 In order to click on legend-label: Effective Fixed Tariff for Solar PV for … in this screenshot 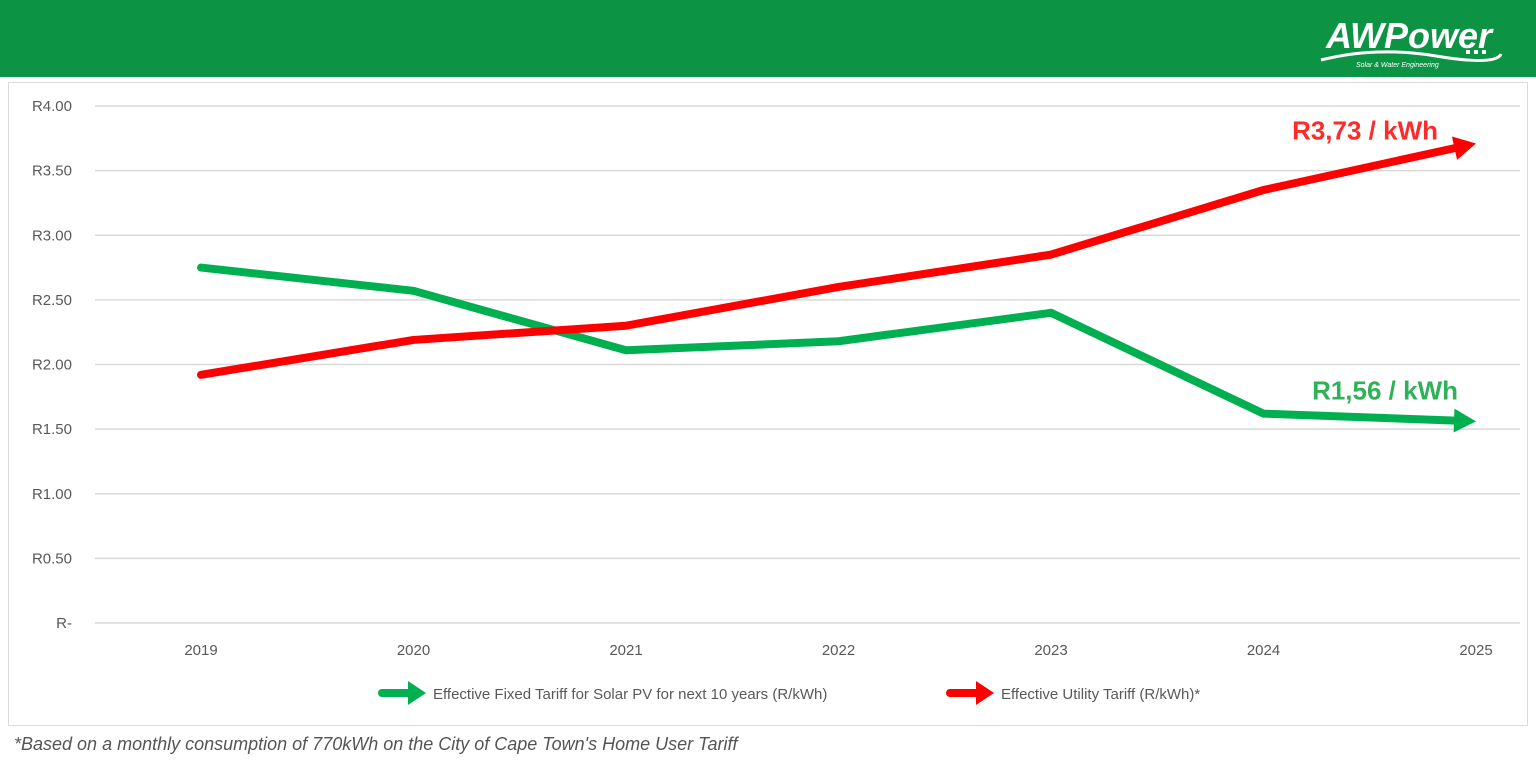, I will do `click(630, 694)`.